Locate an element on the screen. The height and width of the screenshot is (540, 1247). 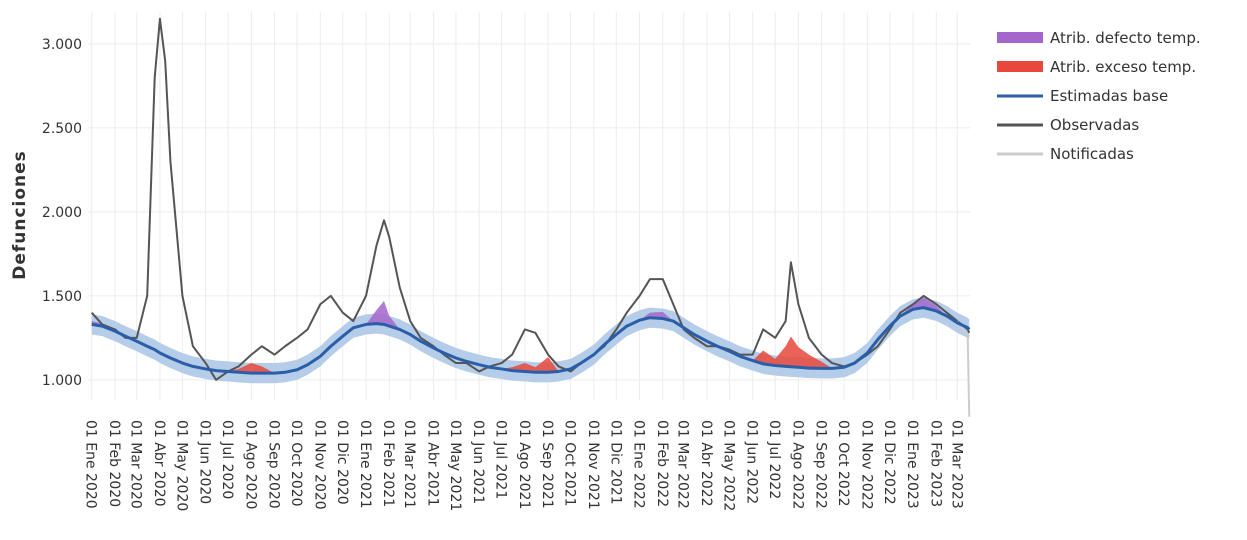
x-tick-label: 01 Ago 2021 is located at coordinates (524, 464).